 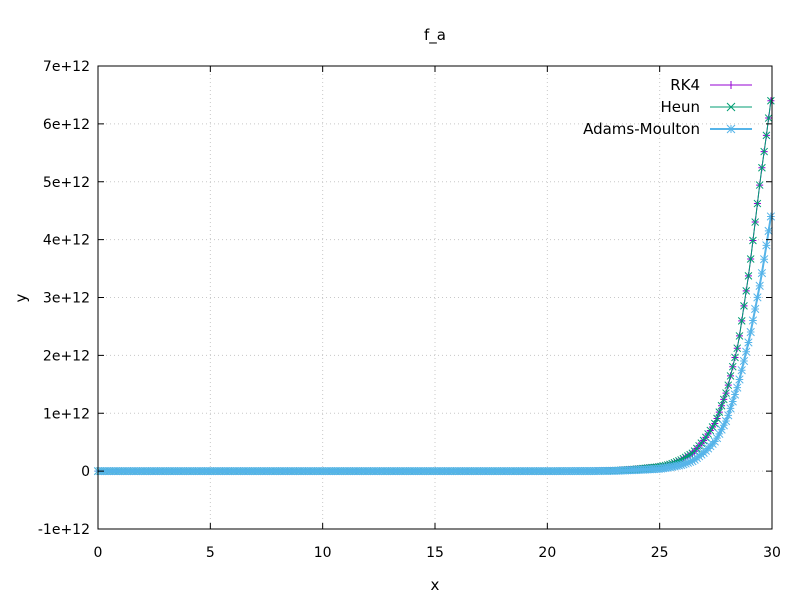 What do you see at coordinates (435, 35) in the screenshot?
I see `chart-title: f_a` at bounding box center [435, 35].